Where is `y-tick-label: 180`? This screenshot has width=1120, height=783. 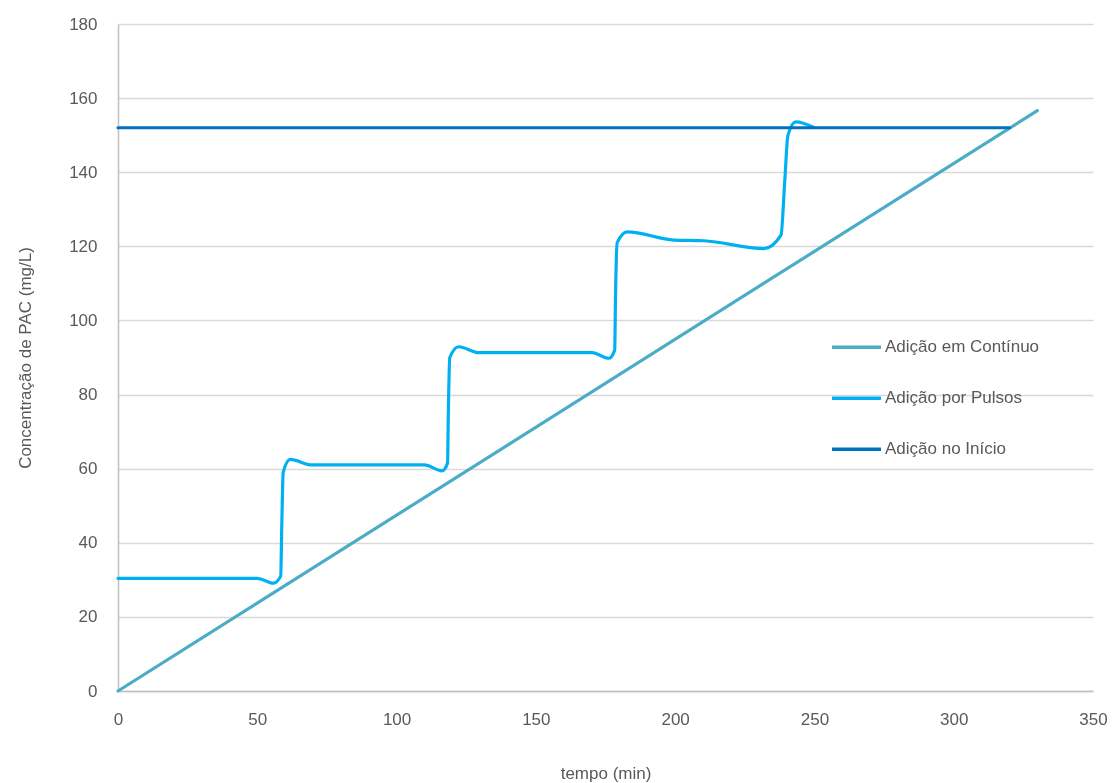
y-tick-label: 180 is located at coordinates (83, 24).